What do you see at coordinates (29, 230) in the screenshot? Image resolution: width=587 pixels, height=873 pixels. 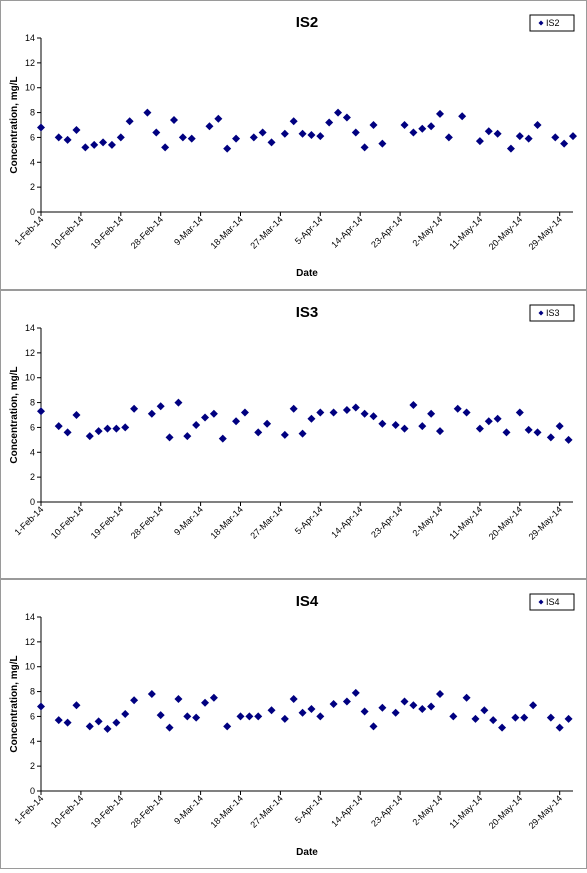 I see `x-tick-label: 1-Feb-14` at bounding box center [29, 230].